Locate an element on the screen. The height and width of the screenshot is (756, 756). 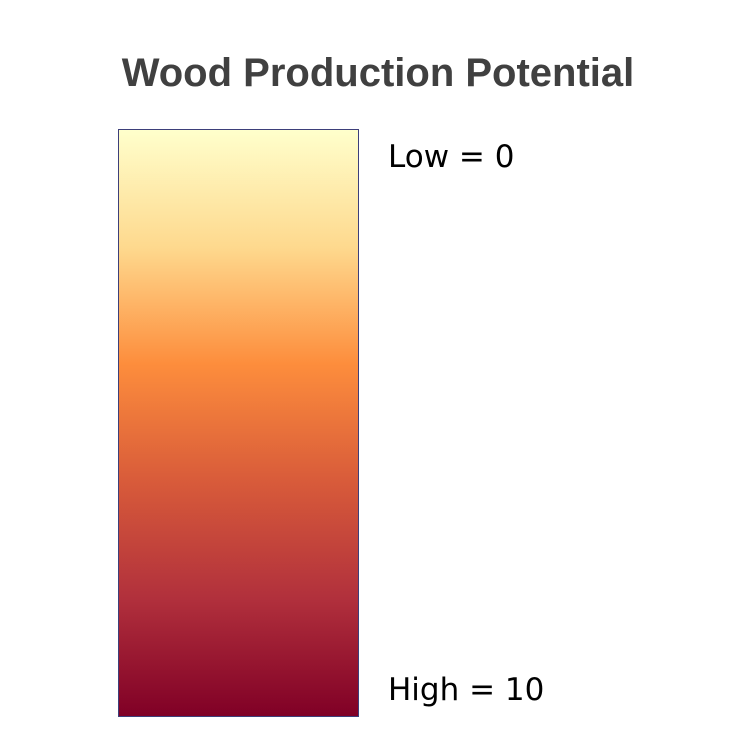
low-label: Low = 0 is located at coordinates (451, 157).